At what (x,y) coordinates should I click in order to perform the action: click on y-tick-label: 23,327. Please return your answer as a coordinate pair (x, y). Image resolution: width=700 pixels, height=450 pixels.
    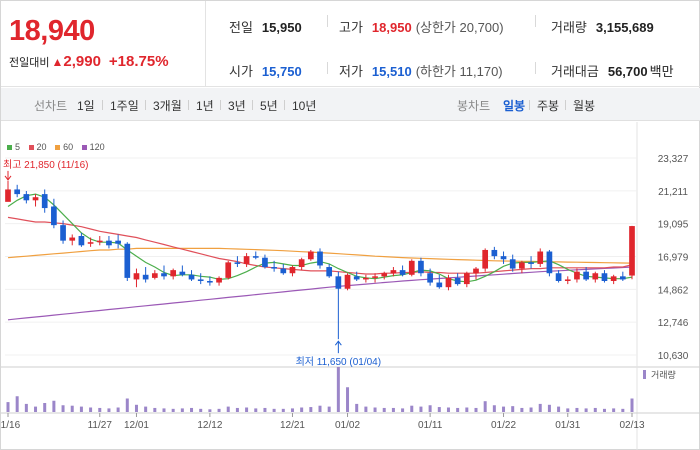
    Looking at the image, I should click on (673, 159).